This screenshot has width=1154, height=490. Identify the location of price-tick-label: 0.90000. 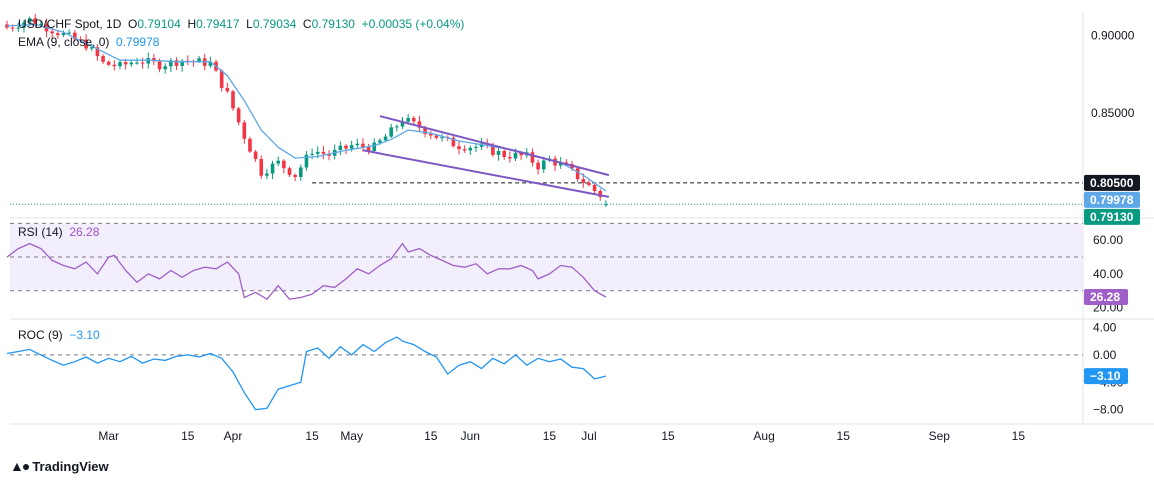
(1113, 35).